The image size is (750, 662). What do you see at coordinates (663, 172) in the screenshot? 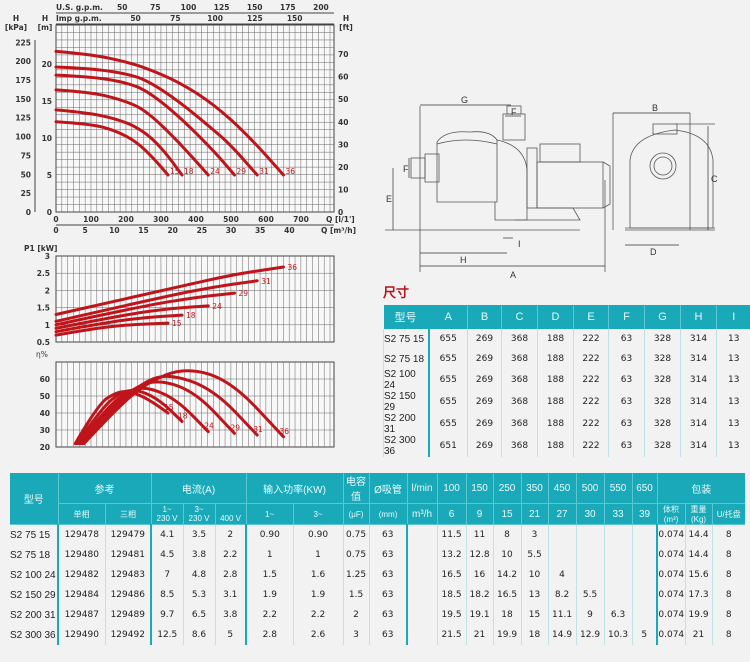
I see `pump-front-view` at bounding box center [663, 172].